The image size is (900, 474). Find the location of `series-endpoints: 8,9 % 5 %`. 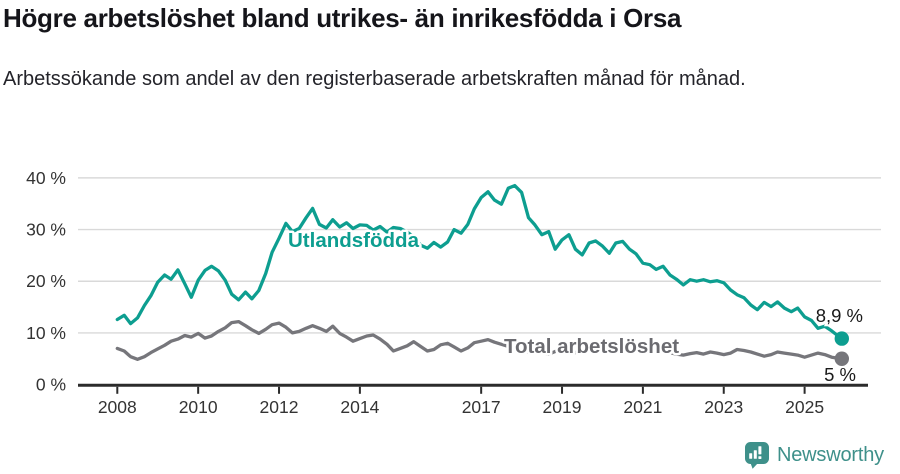

series-endpoints: 8,9 % 5 % is located at coordinates (839, 345).